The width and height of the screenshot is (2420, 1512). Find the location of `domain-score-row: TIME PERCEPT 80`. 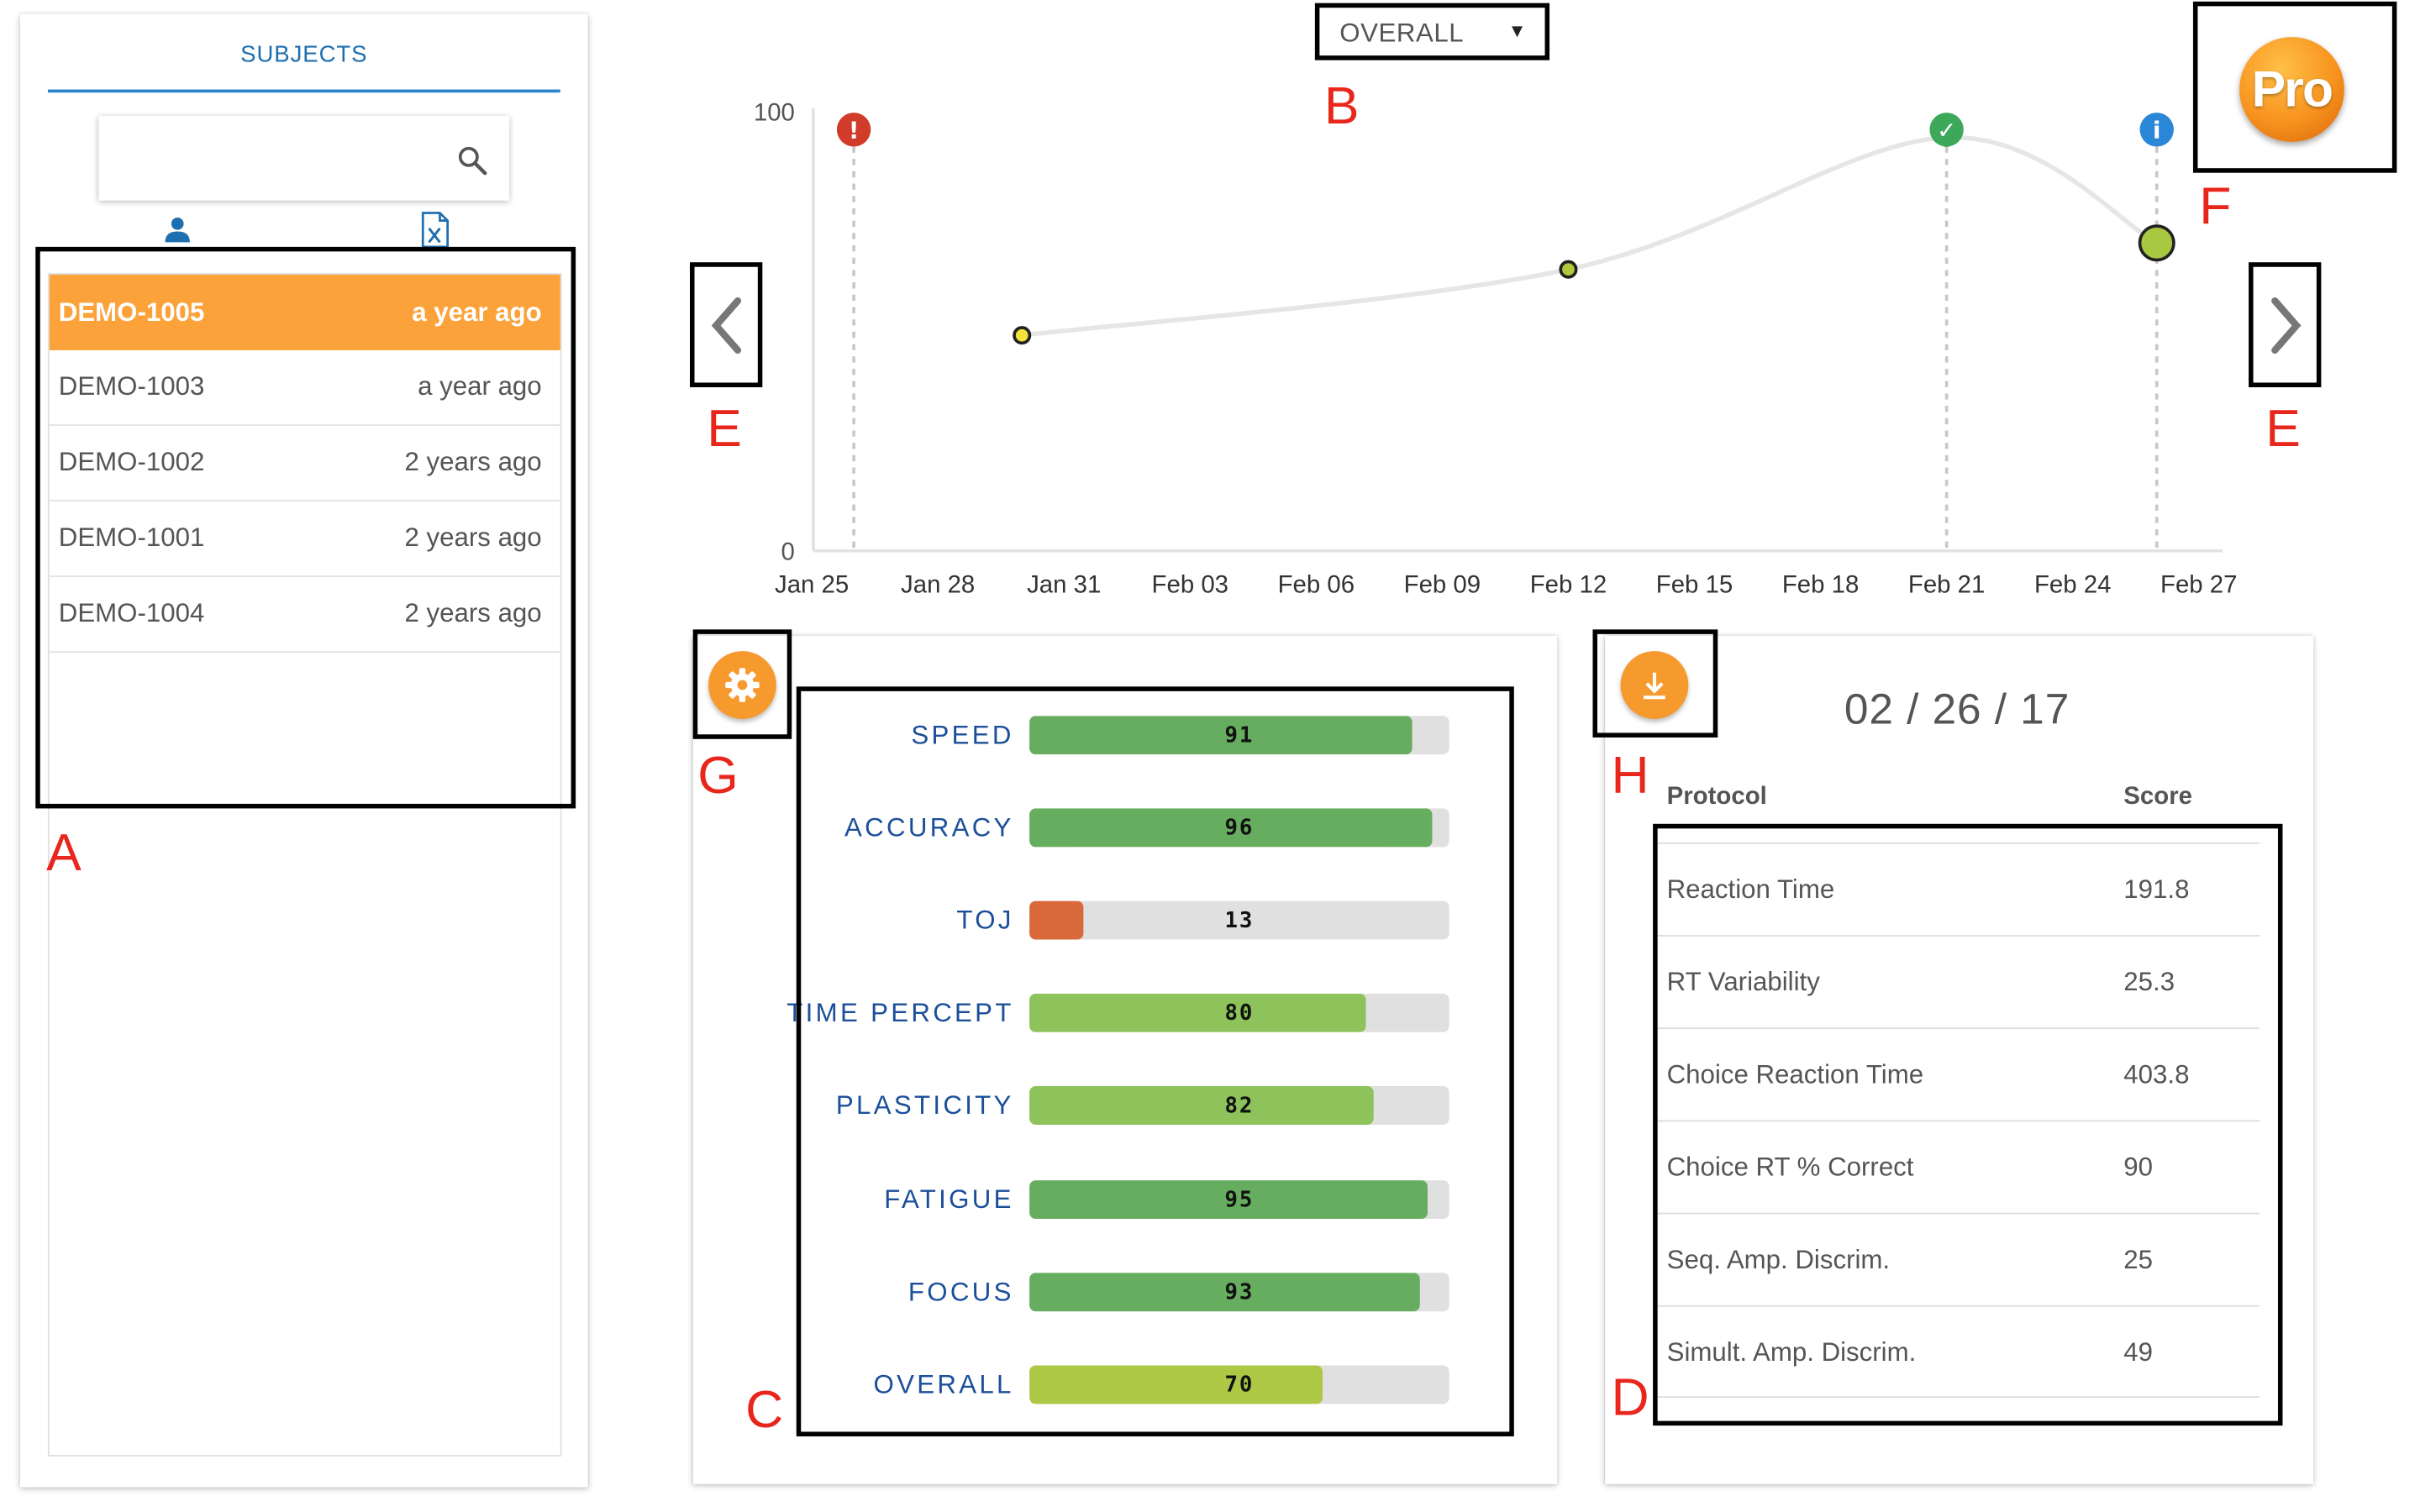

domain-score-row: TIME PERCEPT 80 is located at coordinates (1125, 1014).